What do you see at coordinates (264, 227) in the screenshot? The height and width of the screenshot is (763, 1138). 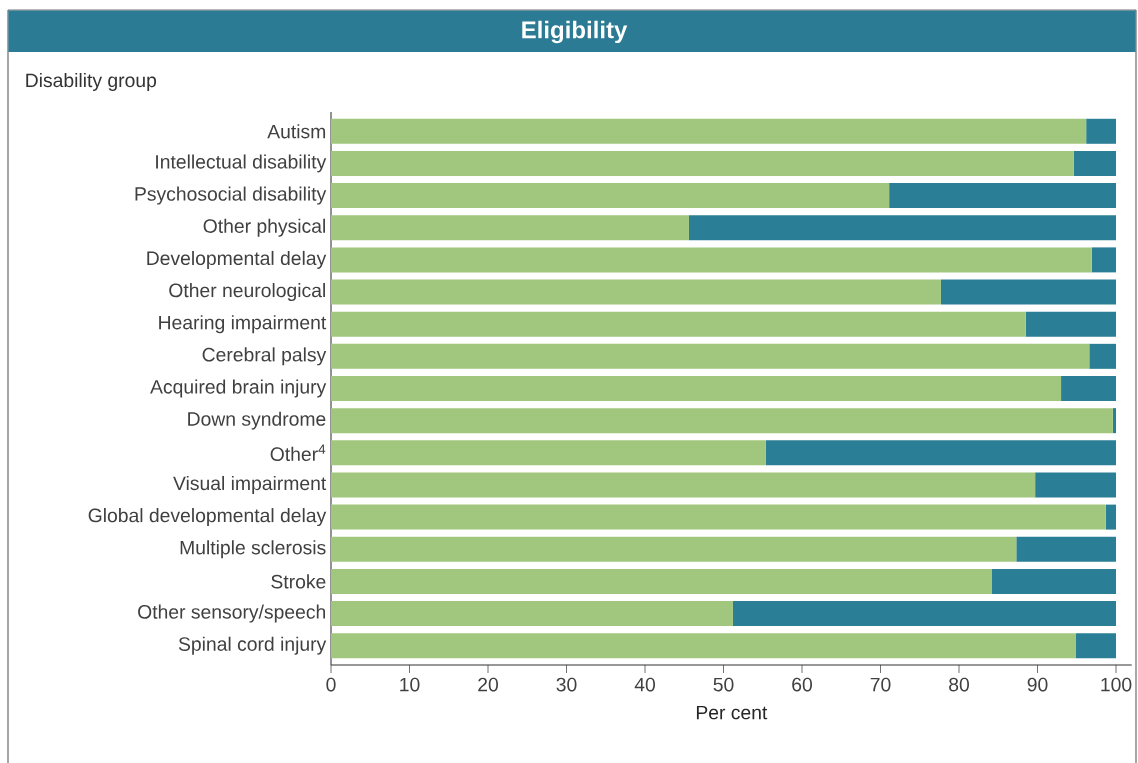 I see `y-tick-label: Other physical` at bounding box center [264, 227].